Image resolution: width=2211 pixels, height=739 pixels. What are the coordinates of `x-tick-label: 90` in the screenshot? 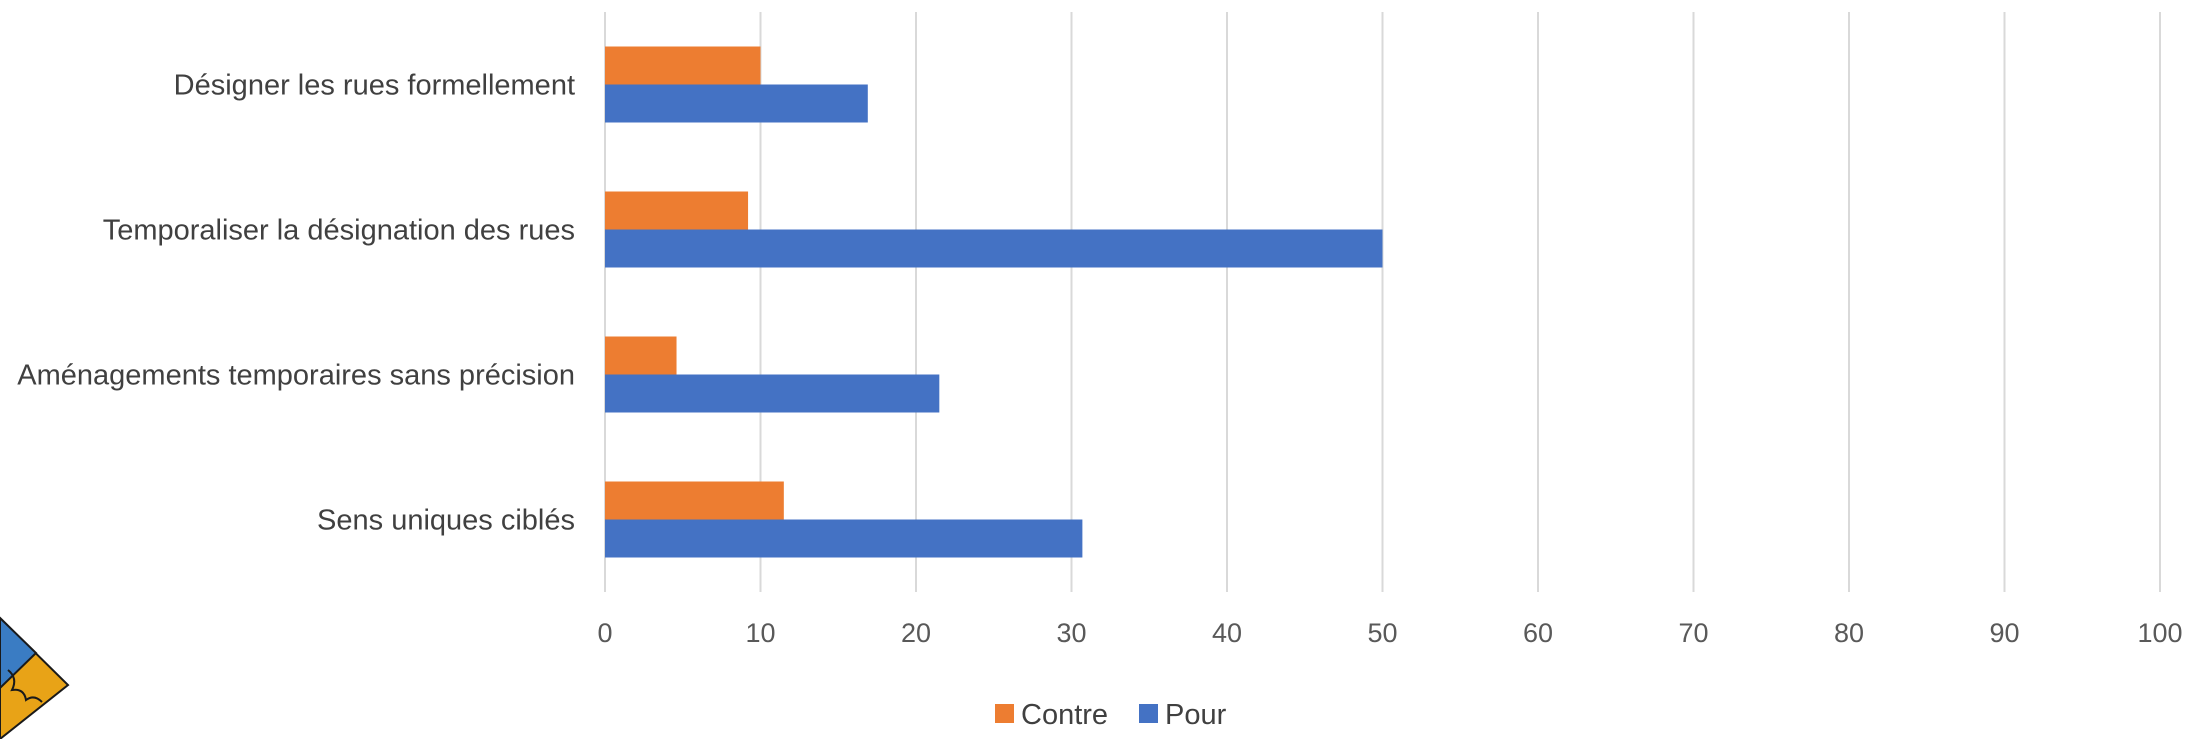 It's located at (2004, 633).